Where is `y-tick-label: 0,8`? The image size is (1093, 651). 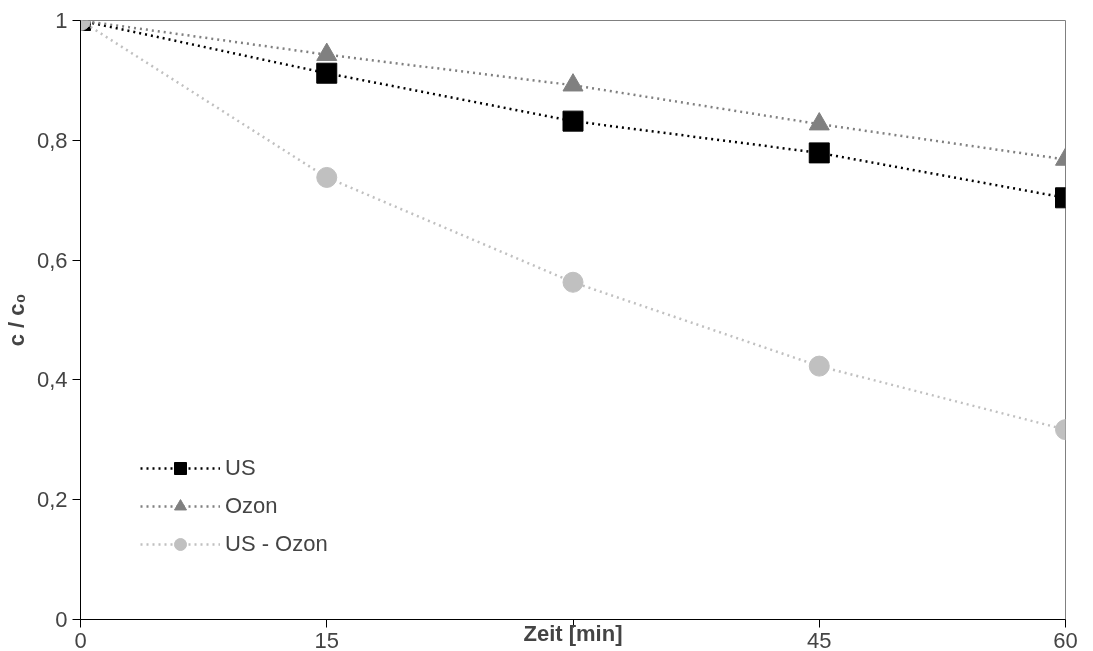
y-tick-label: 0,8 is located at coordinates (52, 140).